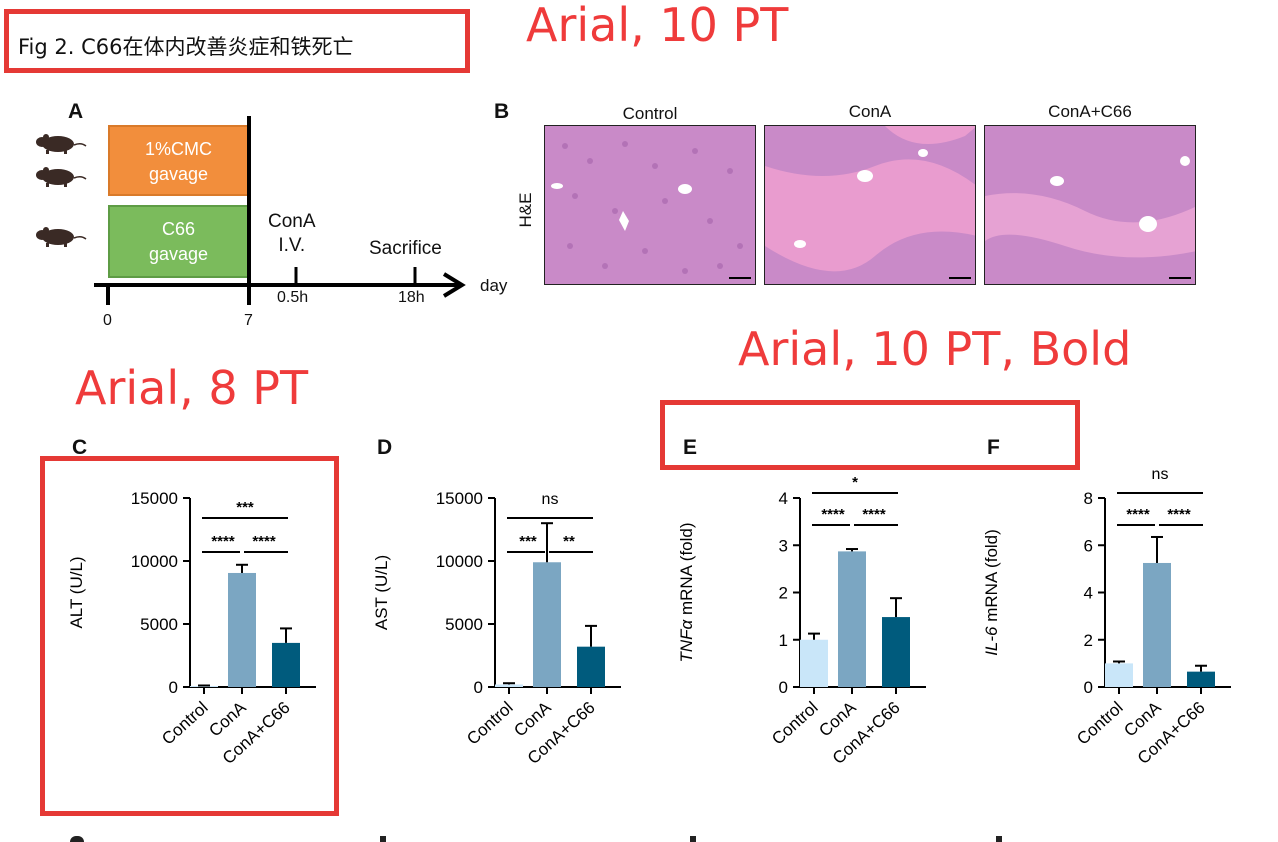 Image resolution: width=1278 pixels, height=842 pixels. Describe the element at coordinates (650, 113) in the screenshot. I see `he-col-control: Control` at that location.